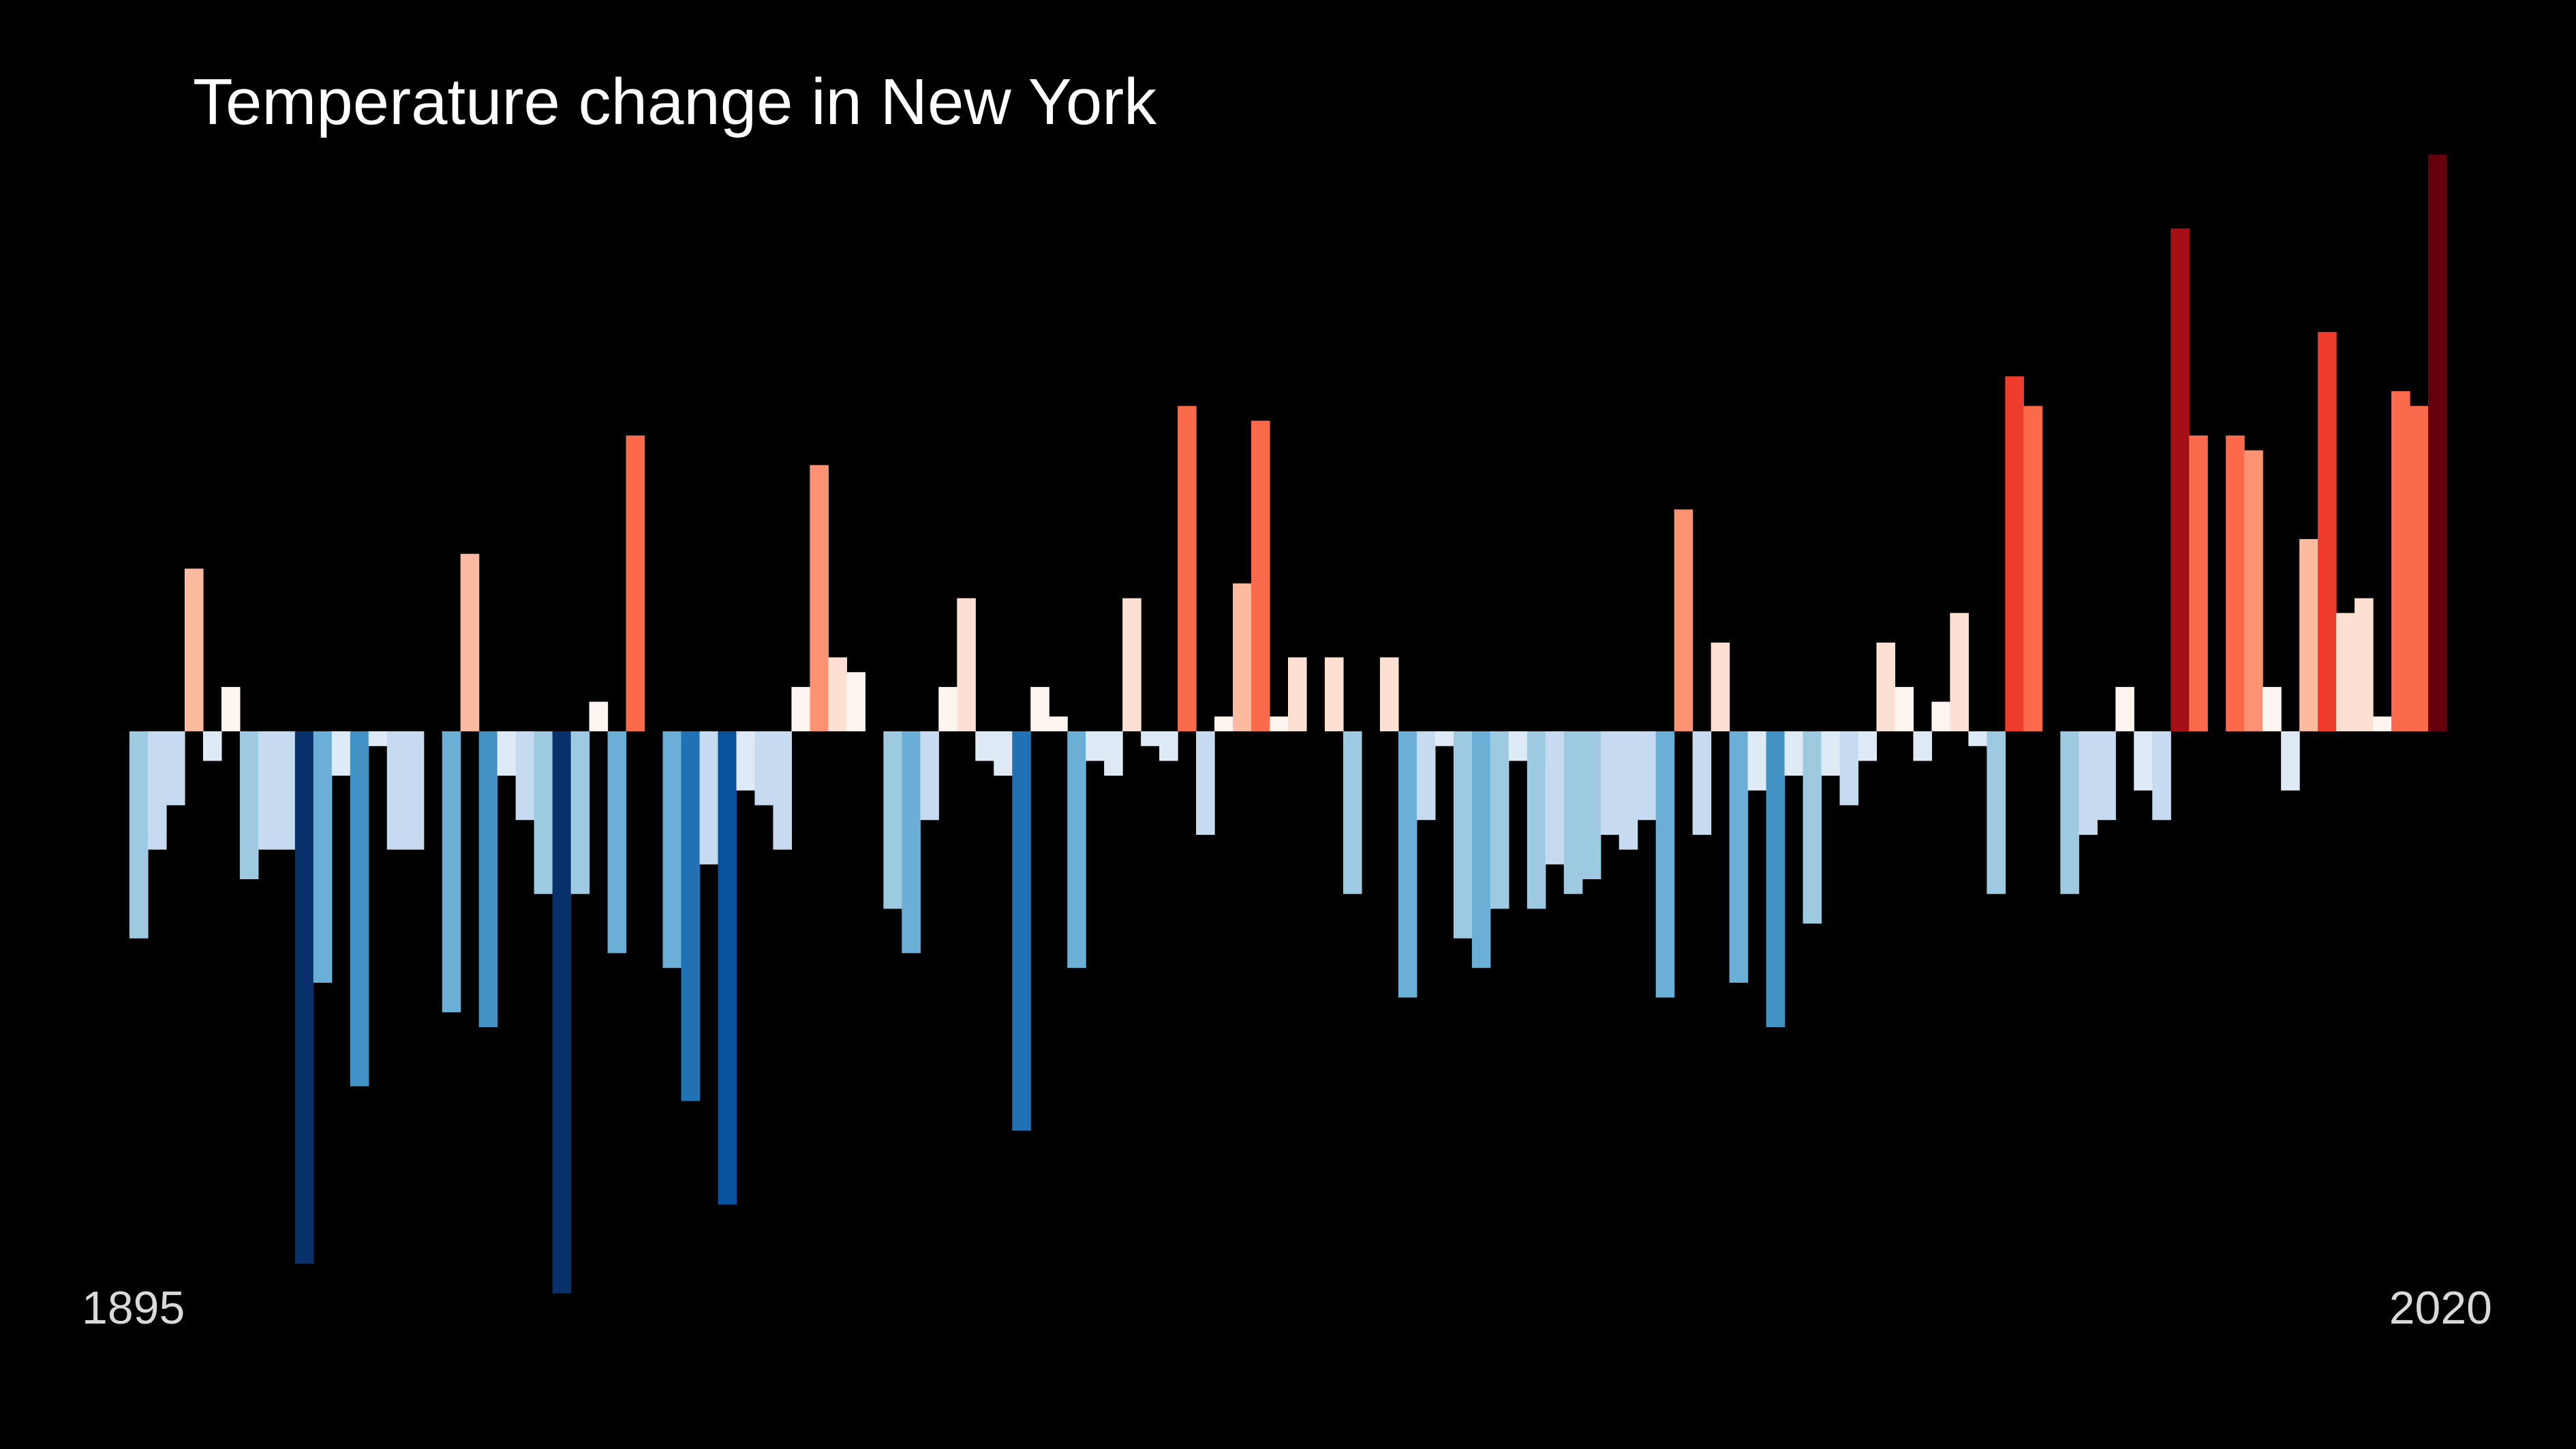 The width and height of the screenshot is (2576, 1449). I want to click on bar-1910, so click(415, 791).